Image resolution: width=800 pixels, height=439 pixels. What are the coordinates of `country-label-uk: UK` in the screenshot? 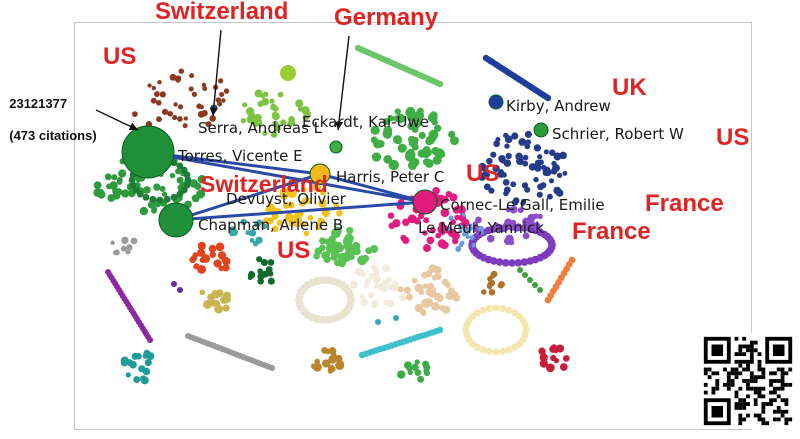 It's located at (629, 87).